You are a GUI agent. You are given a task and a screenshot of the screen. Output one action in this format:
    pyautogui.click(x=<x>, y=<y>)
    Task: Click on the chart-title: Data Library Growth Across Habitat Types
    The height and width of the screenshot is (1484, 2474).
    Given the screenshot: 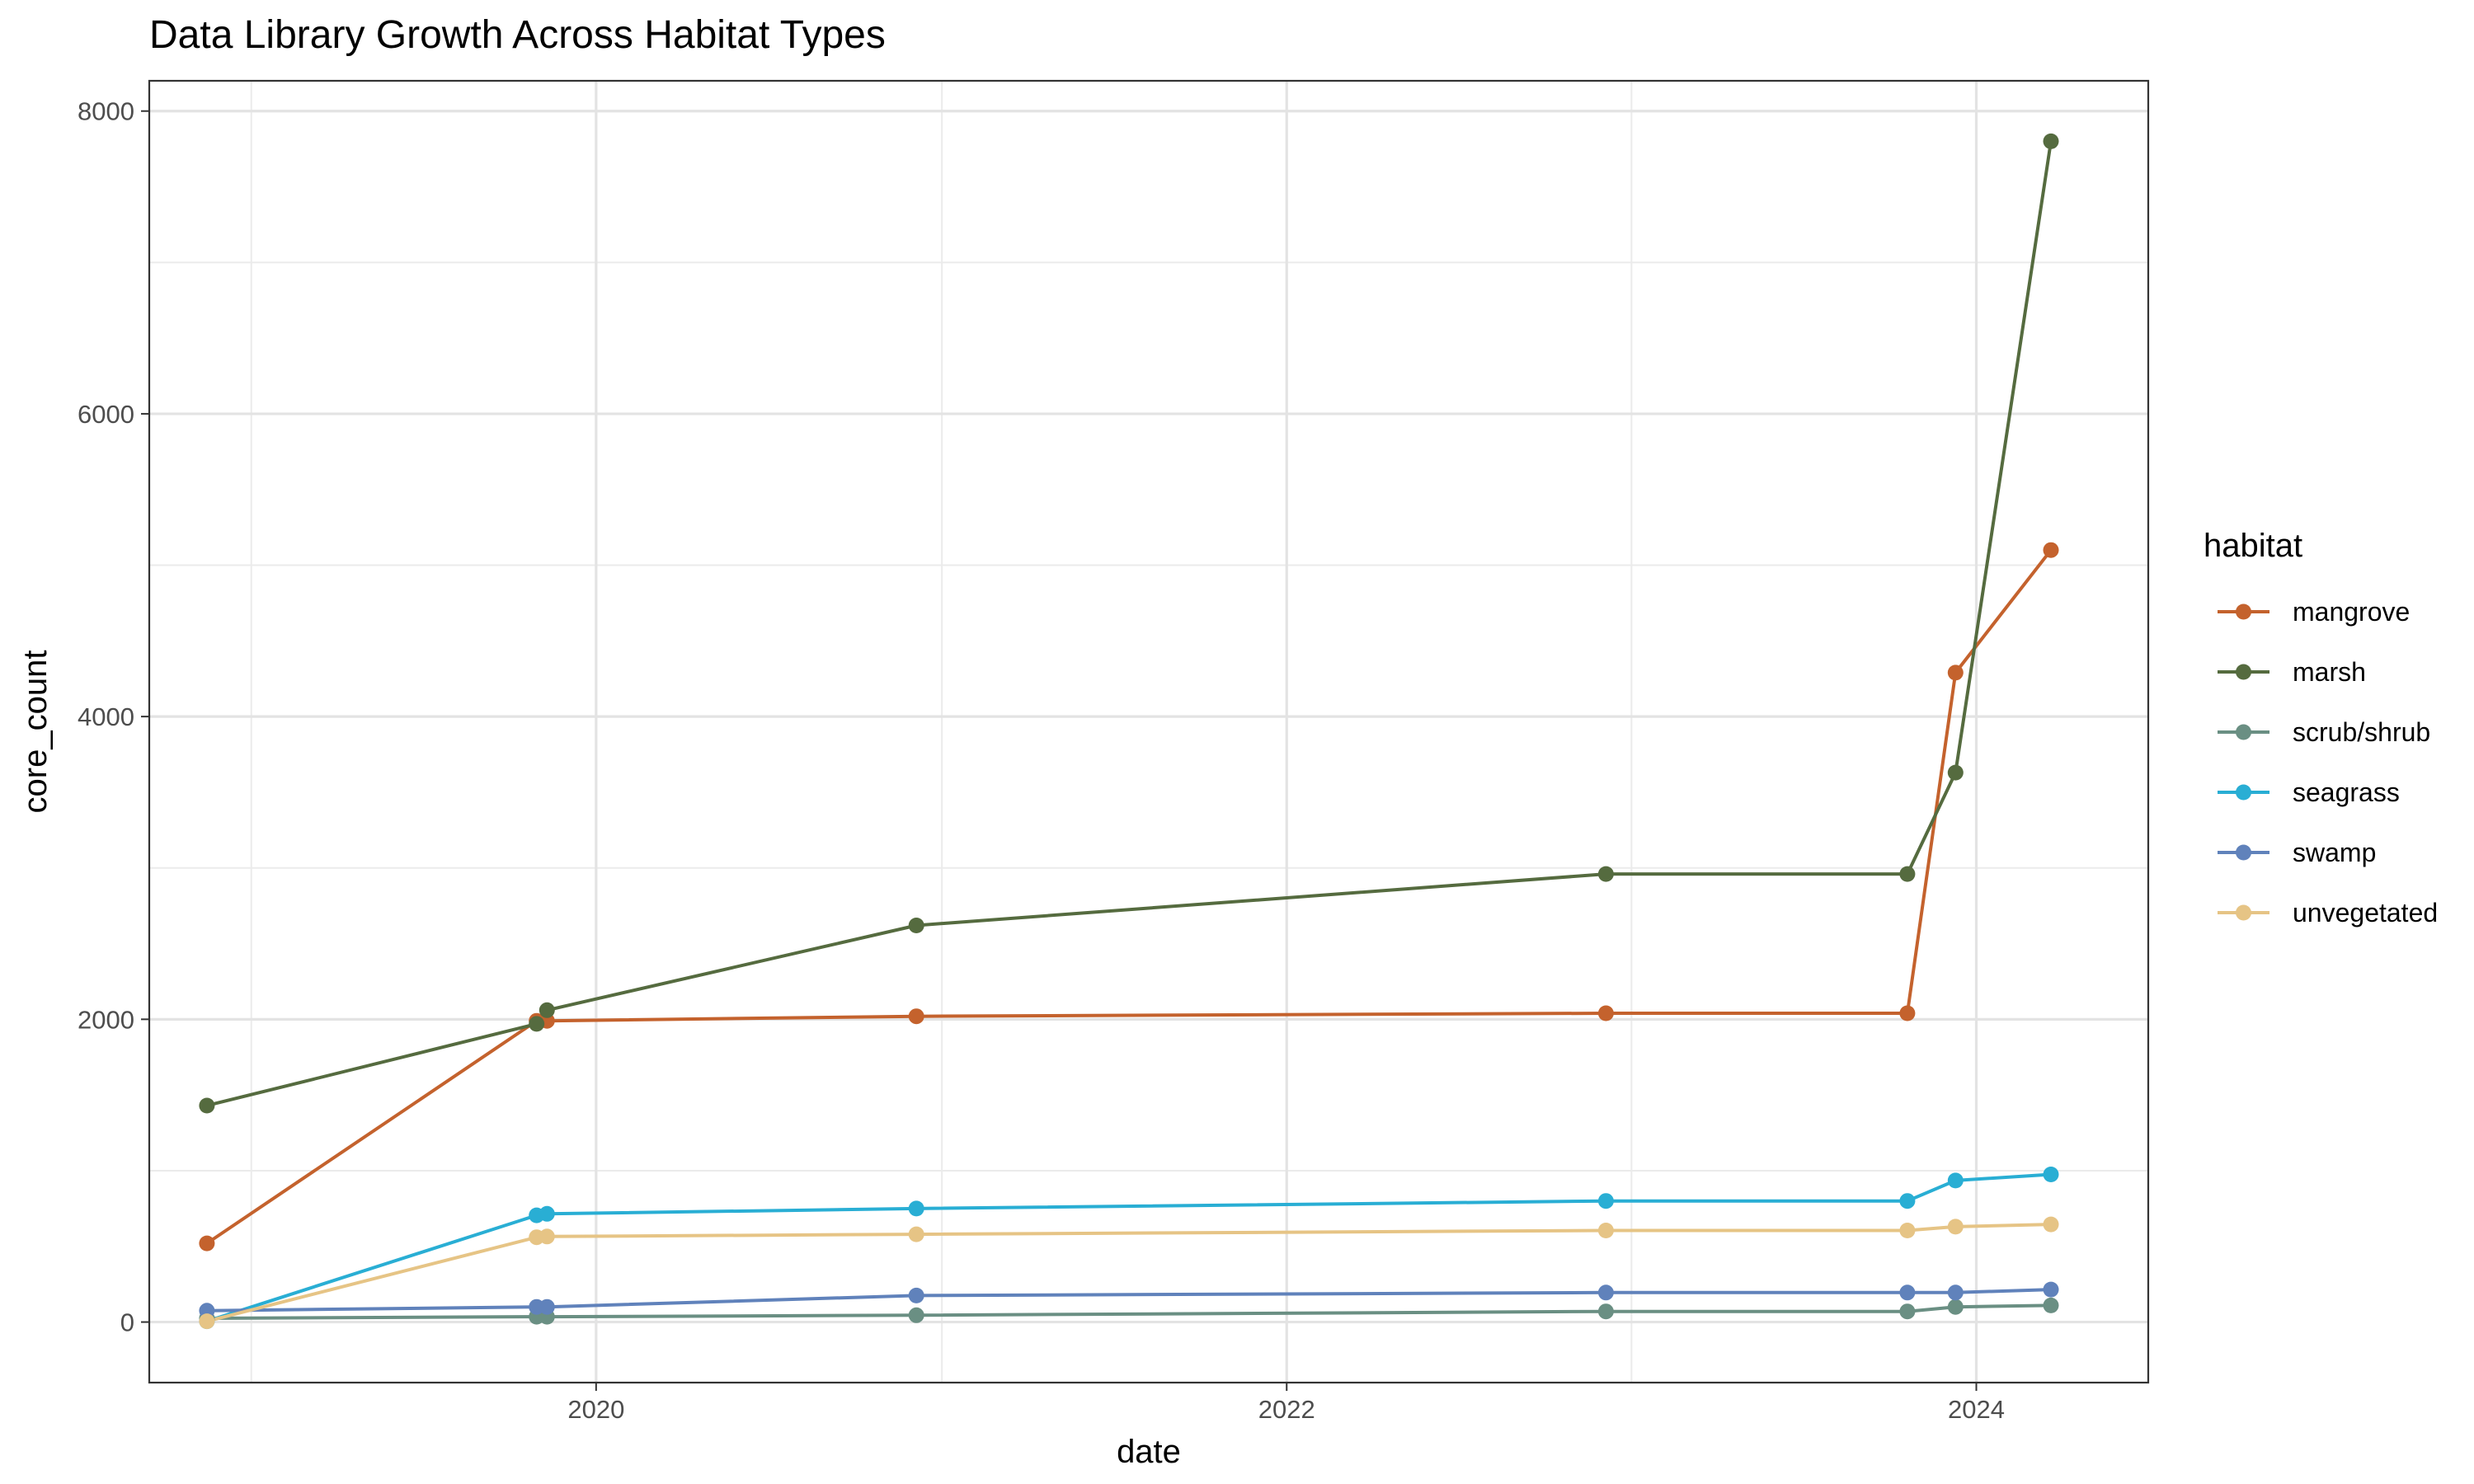 What is the action you would take?
    pyautogui.click(x=517, y=35)
    